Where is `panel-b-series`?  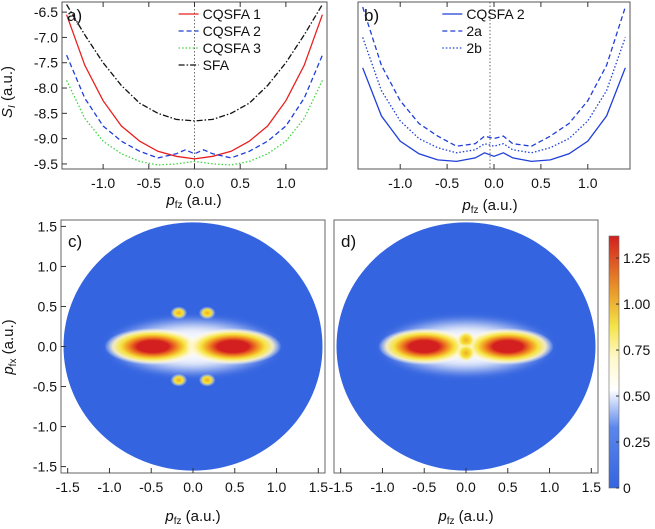
panel-b-series is located at coordinates (494, 84).